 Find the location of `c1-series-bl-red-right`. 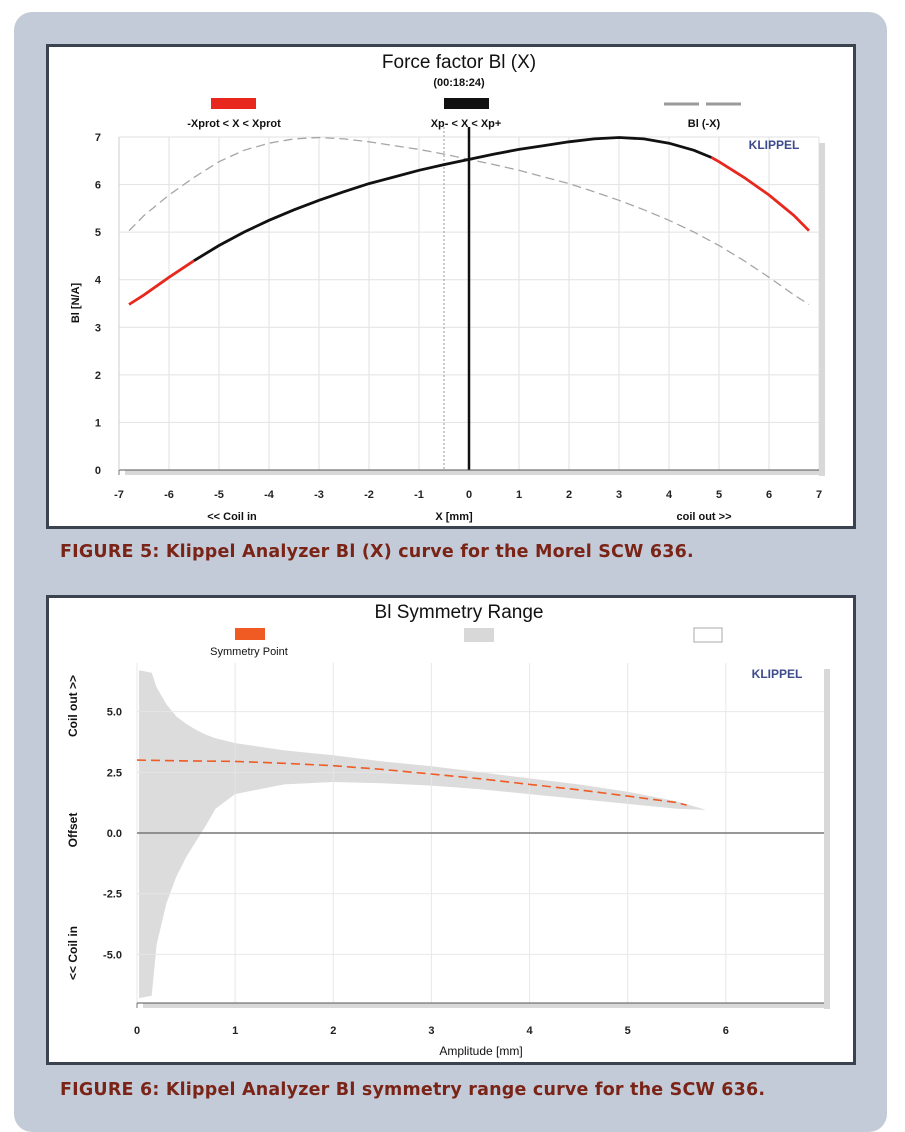

c1-series-bl-red-right is located at coordinates (760, 194).